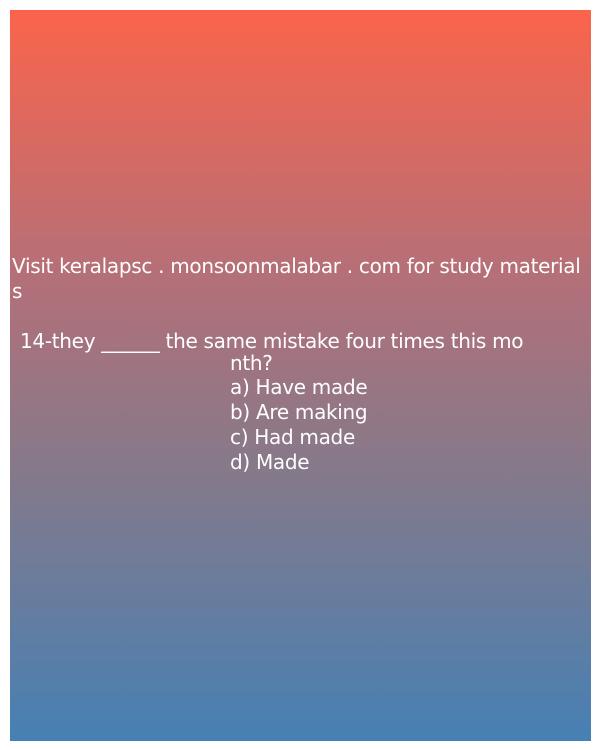 Image resolution: width=600 pixels, height=750 pixels. I want to click on option-b: b) Are making, so click(299, 412).